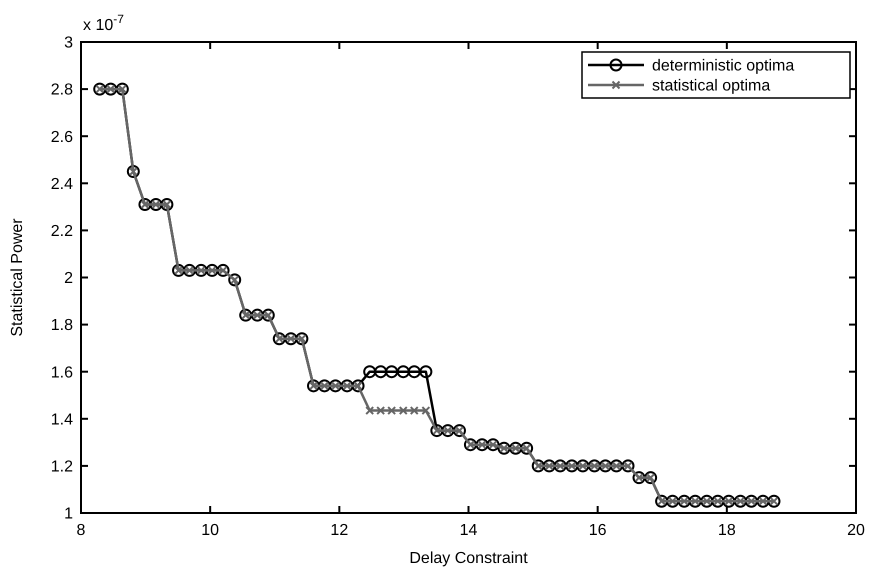 Image resolution: width=870 pixels, height=571 pixels. What do you see at coordinates (62, 373) in the screenshot?
I see `y-tick-label: 1.6` at bounding box center [62, 373].